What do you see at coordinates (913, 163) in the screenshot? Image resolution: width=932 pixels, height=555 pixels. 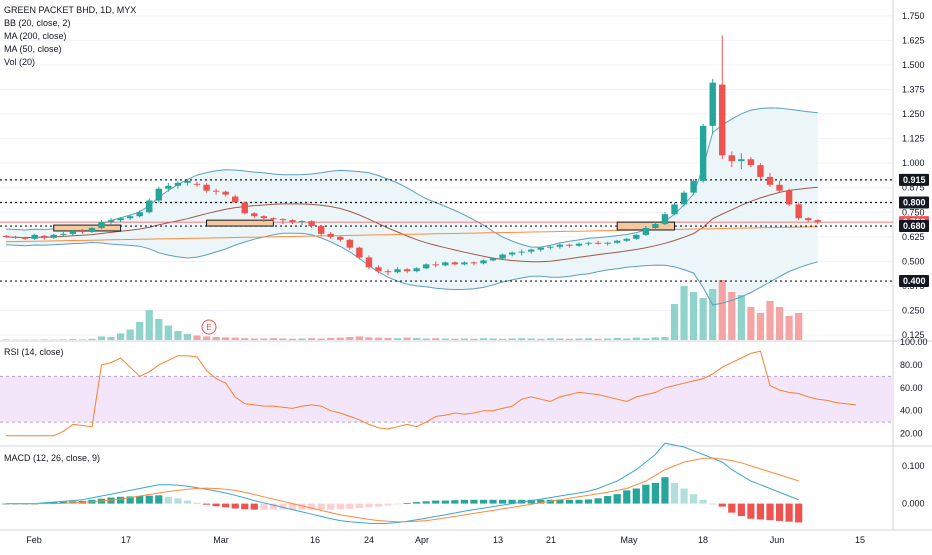 I see `price-y-tick-7: 1.000` at bounding box center [913, 163].